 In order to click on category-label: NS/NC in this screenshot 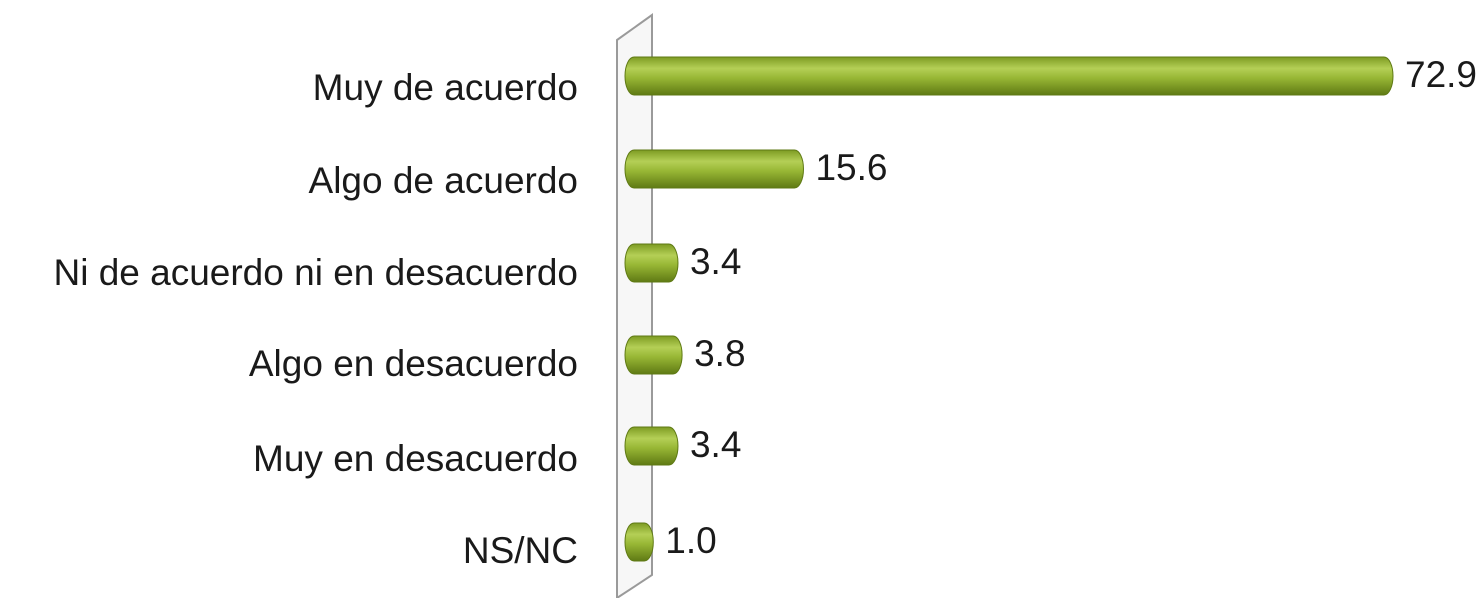, I will do `click(520, 550)`.